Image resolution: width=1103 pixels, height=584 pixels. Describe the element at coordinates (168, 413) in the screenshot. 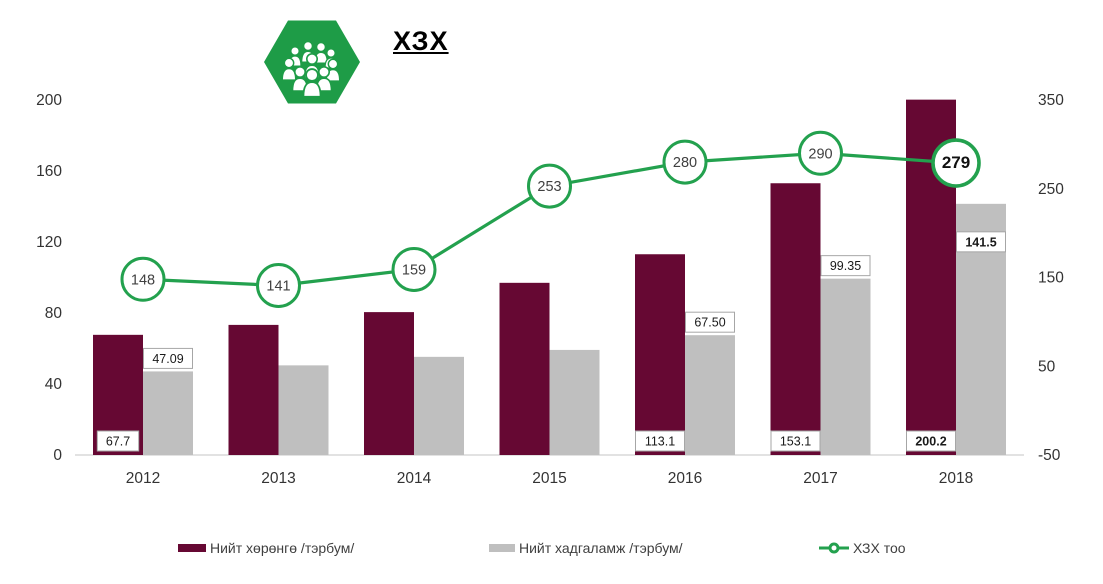

I see `bar-deposits-2012` at that location.